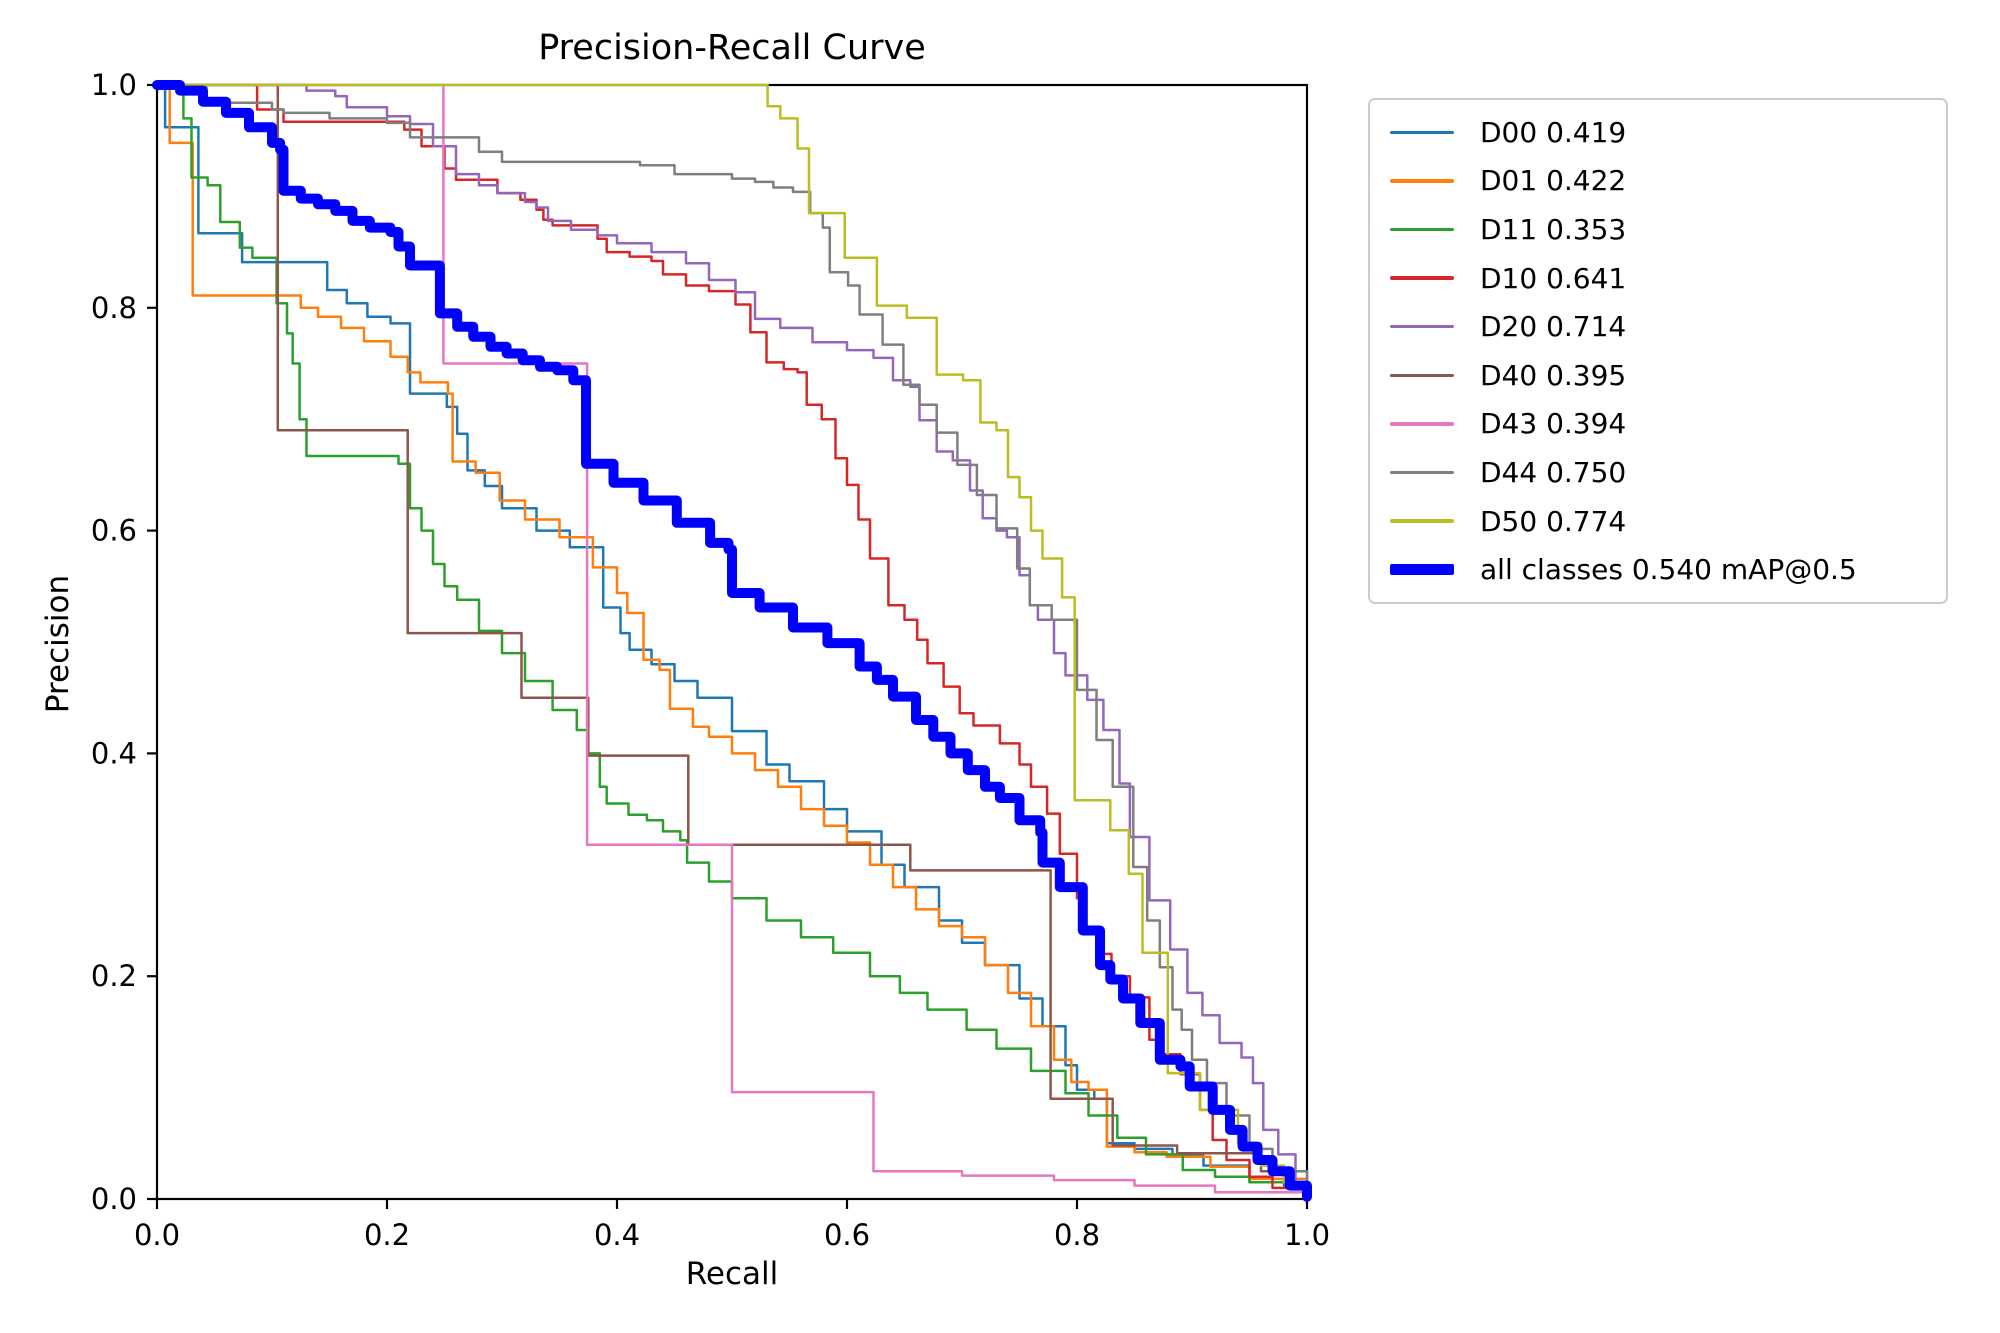 Image resolution: width=2000 pixels, height=1333 pixels. I want to click on legend-item-D40: D40 0.395, so click(1659, 375).